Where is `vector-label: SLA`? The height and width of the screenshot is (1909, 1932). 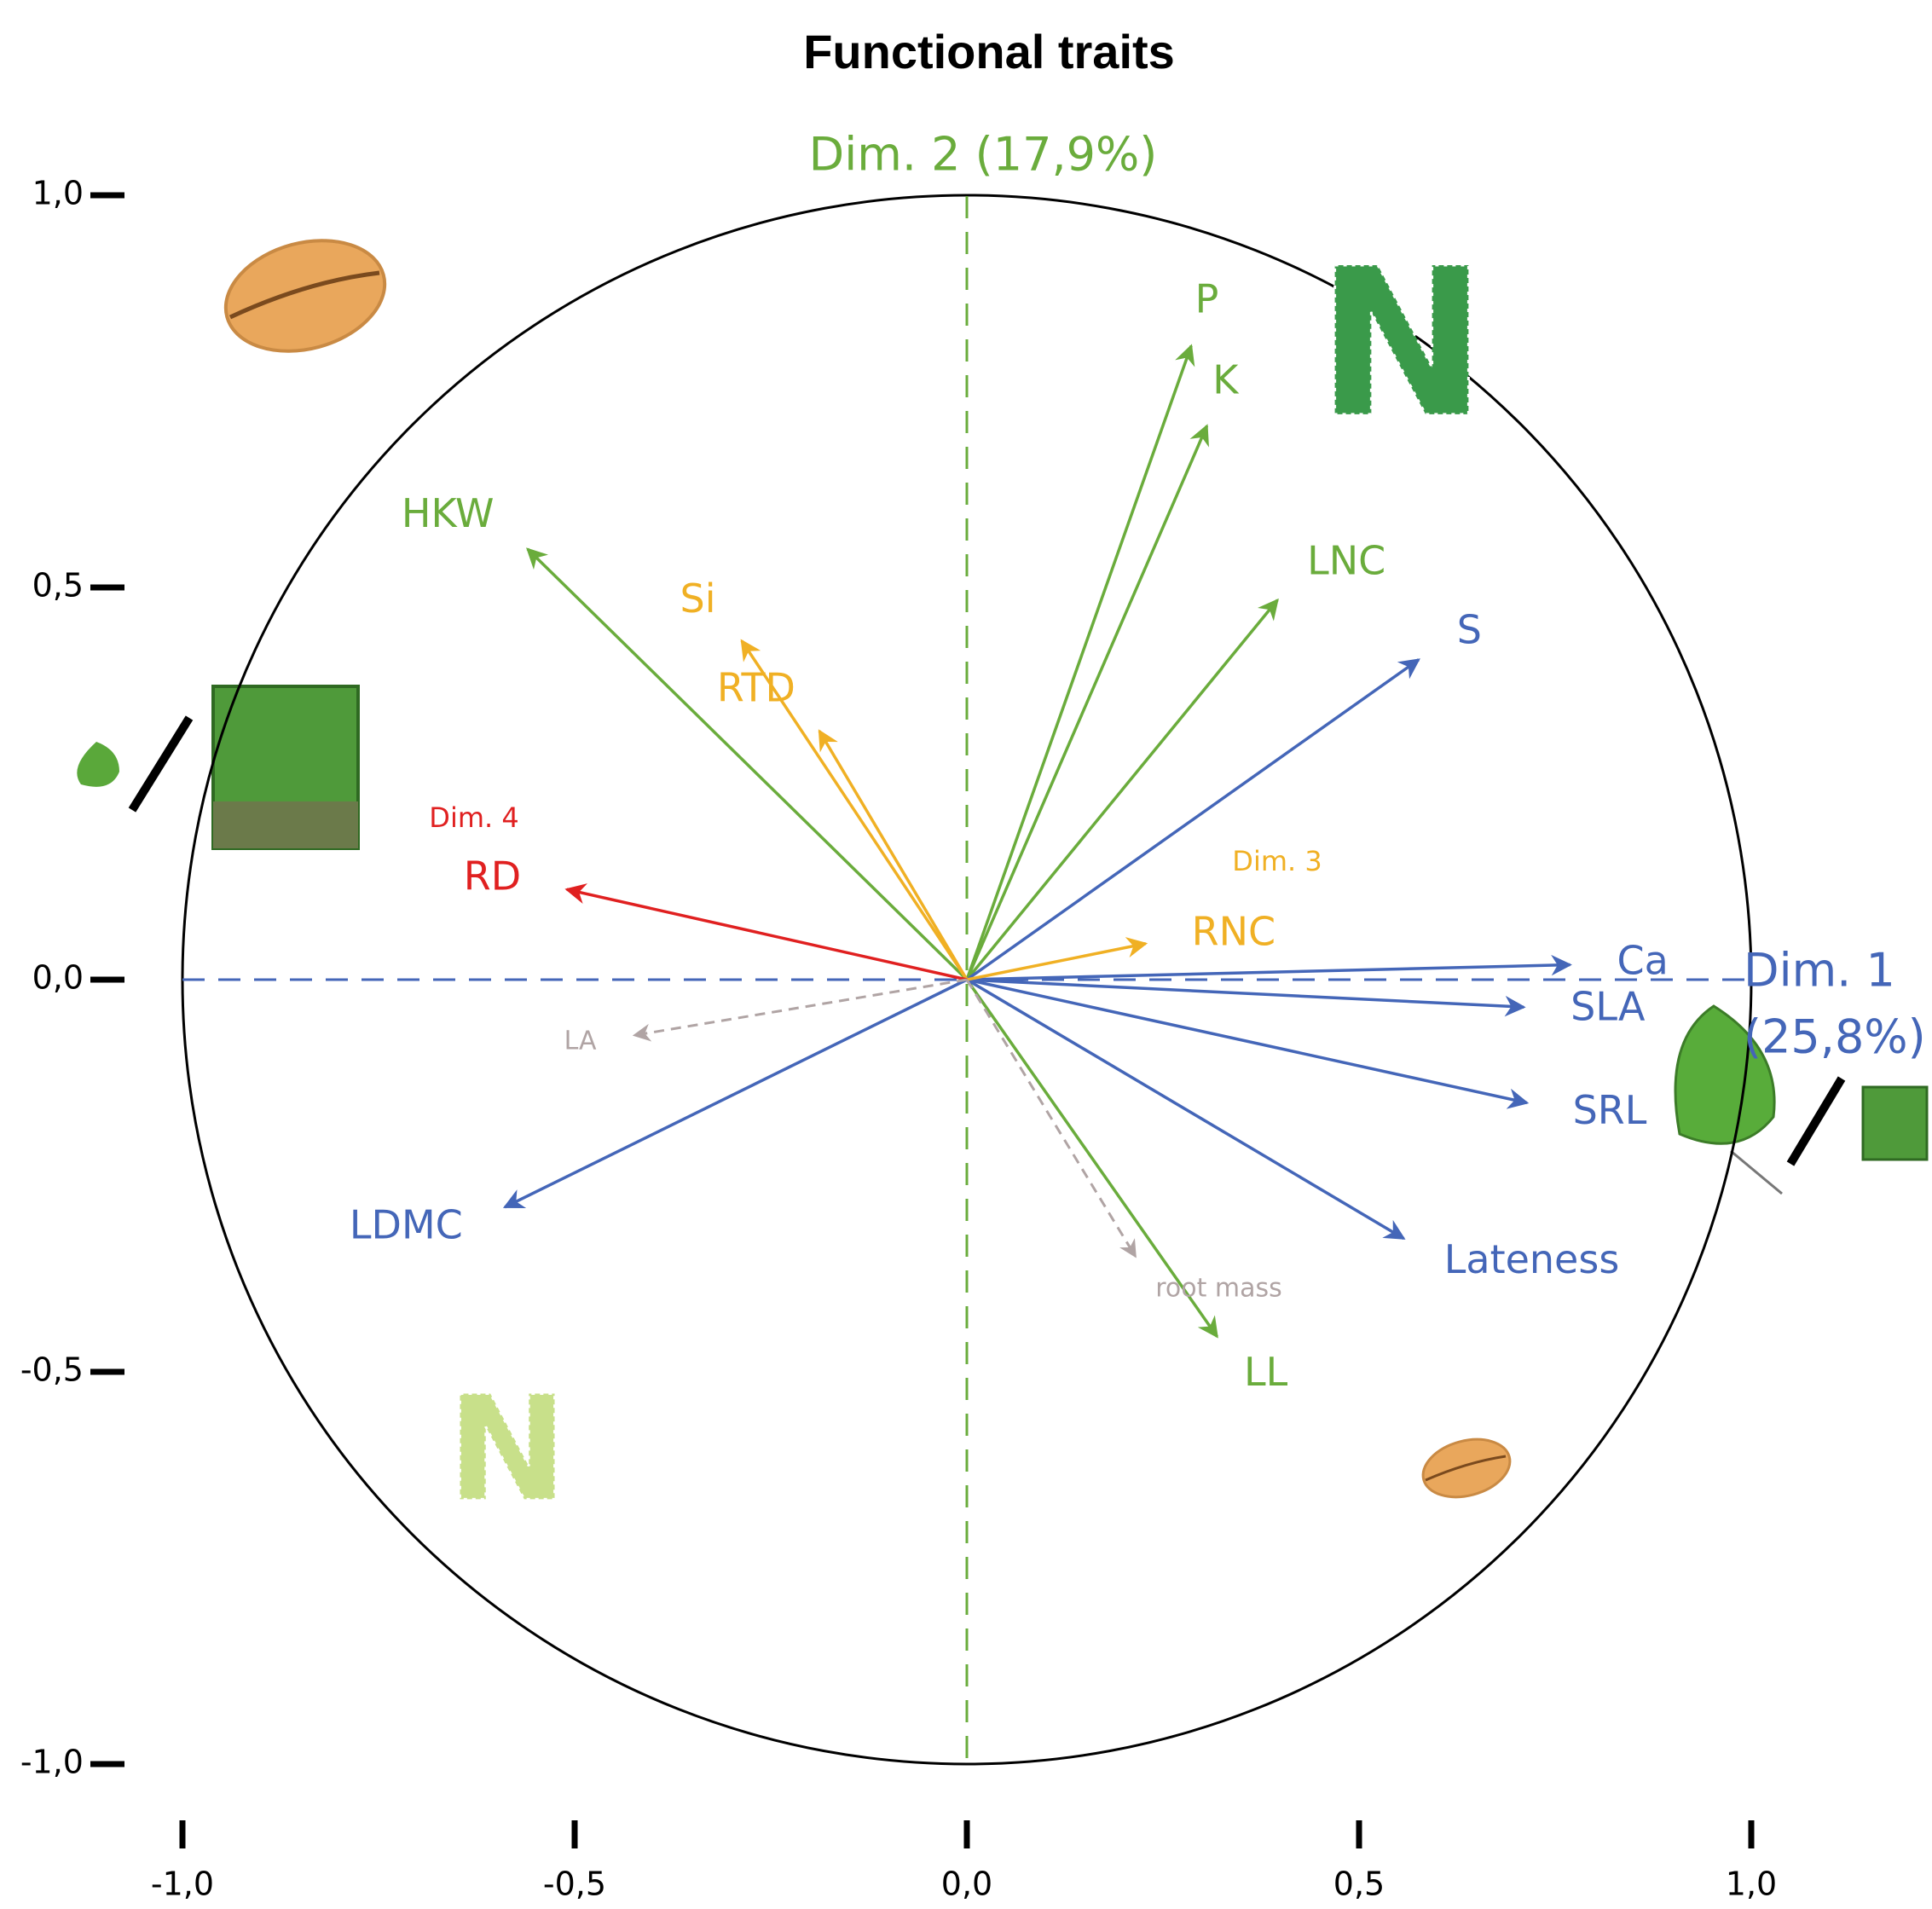 vector-label: SLA is located at coordinates (1608, 1006).